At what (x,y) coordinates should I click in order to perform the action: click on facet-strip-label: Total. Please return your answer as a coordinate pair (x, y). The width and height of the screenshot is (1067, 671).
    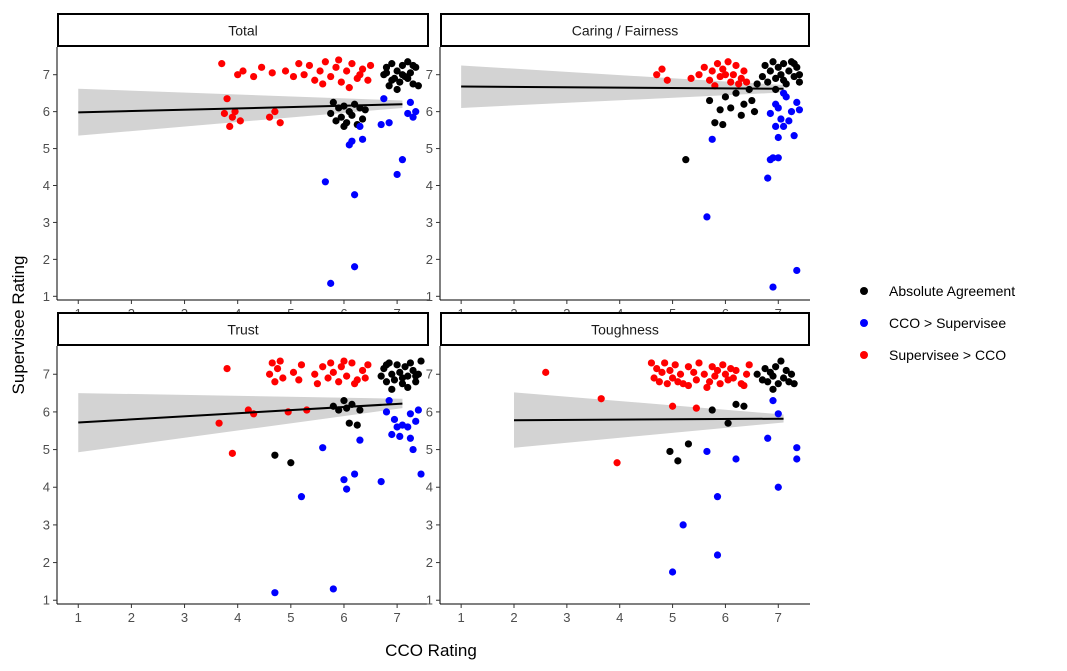
    Looking at the image, I should click on (243, 31).